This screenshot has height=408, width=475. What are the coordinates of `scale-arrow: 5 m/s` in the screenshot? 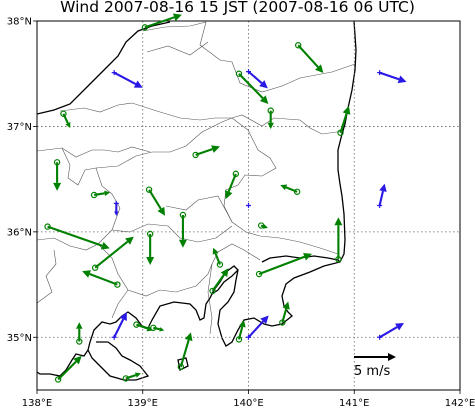 It's located at (375, 366).